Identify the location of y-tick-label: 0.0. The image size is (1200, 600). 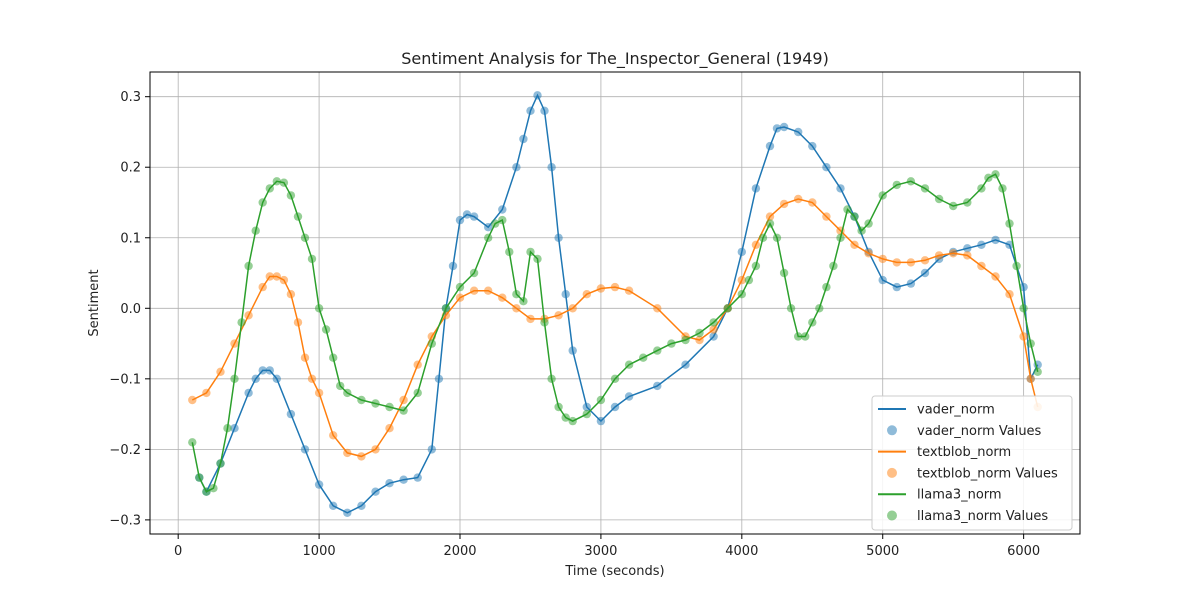
(130, 309).